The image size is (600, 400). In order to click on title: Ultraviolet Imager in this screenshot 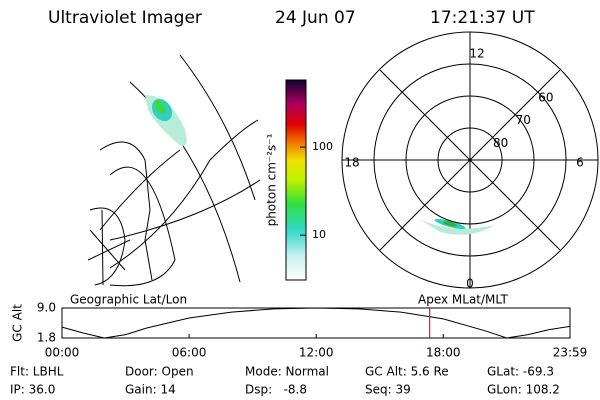, I will do `click(125, 18)`.